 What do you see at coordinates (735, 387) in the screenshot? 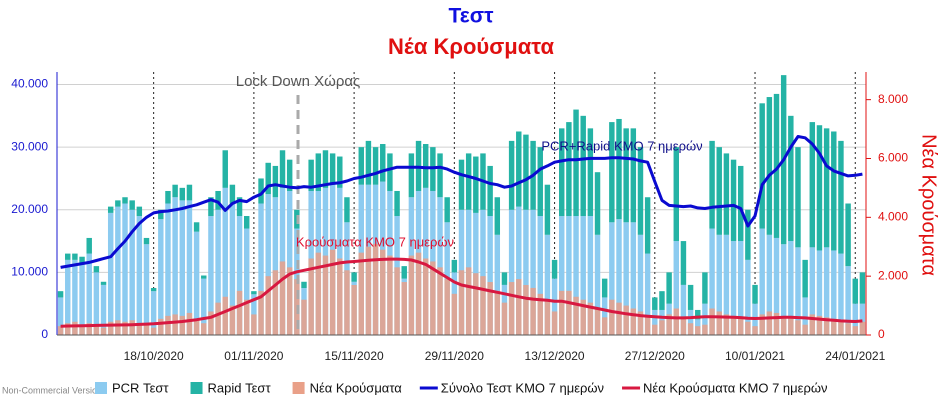
I see `legend-label: Νέα Κρούσματα ΚΜΟ 7 ημερών` at bounding box center [735, 387].